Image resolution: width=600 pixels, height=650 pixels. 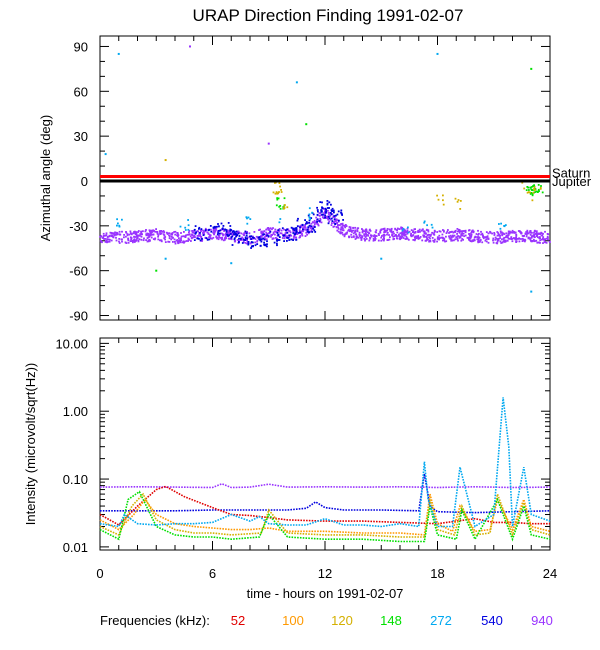 I want to click on azimuth-axis-label: Azimuthal angle (deg), so click(x=45, y=178).